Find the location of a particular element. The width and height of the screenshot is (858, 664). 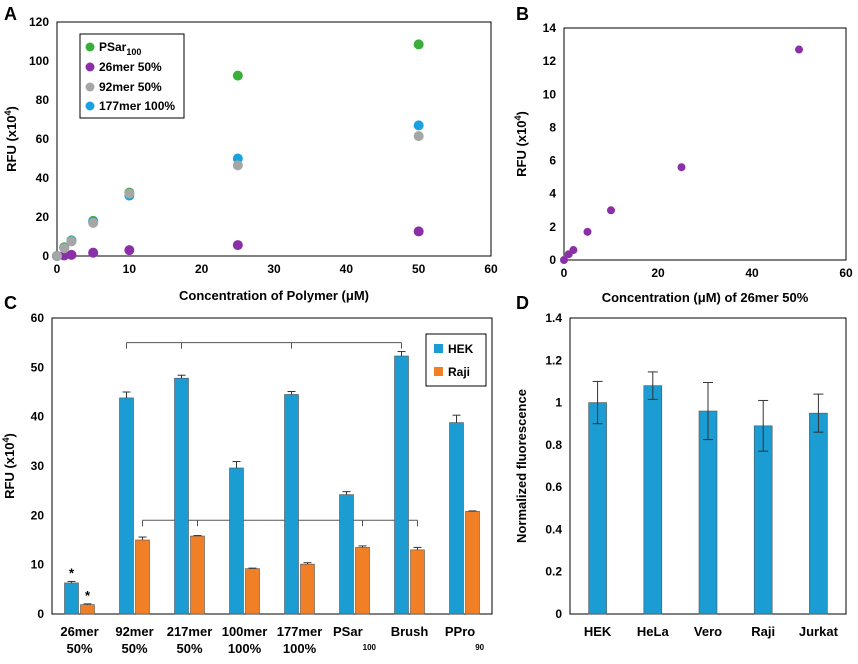

x-tick-label: 0 is located at coordinates (57, 269).